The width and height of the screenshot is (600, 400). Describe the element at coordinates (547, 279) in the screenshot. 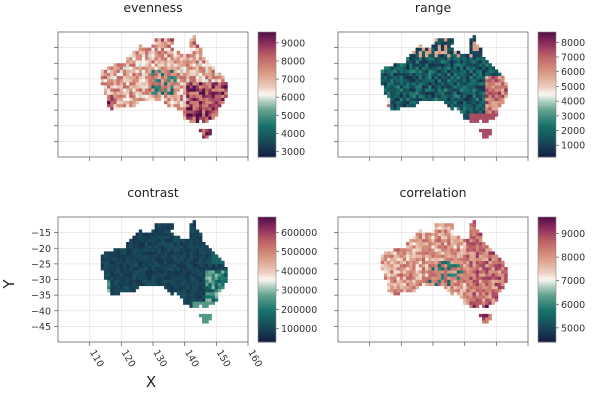

I see `colorbar-frame` at that location.